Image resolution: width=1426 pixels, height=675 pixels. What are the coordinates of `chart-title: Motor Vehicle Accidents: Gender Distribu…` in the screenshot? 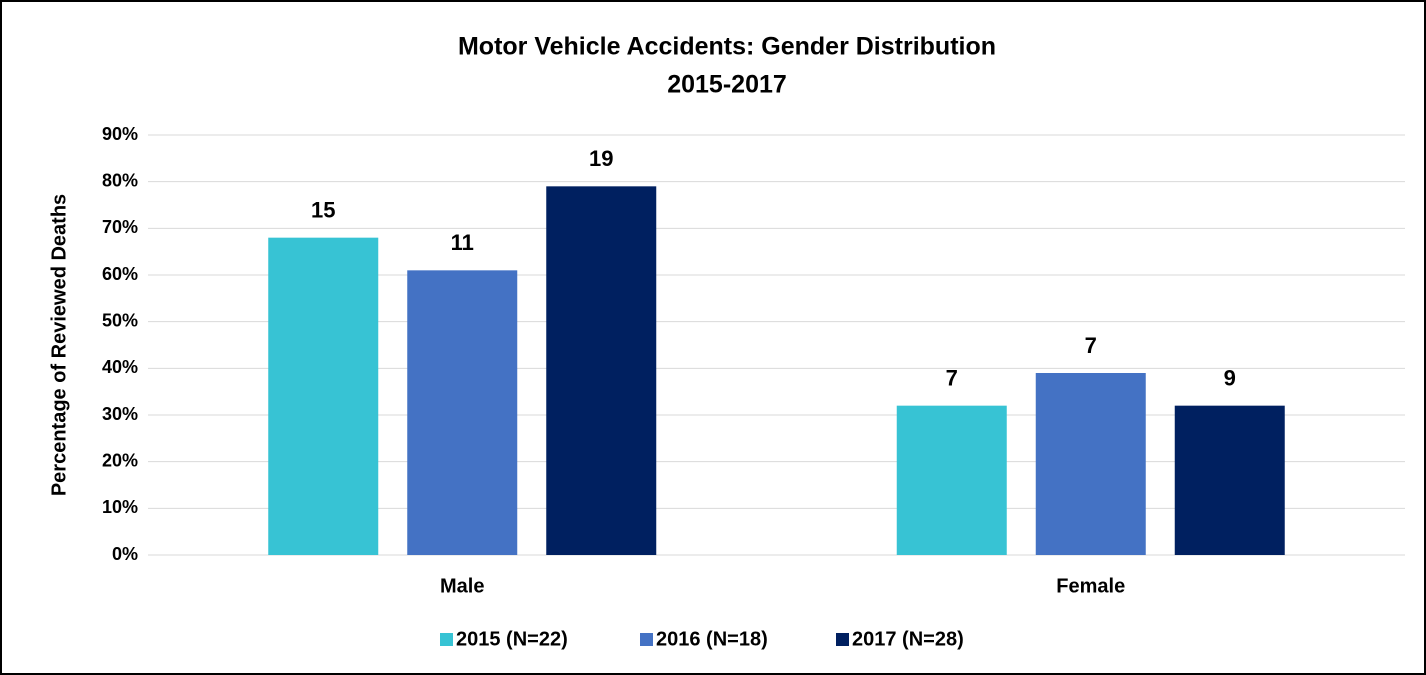 It's located at (727, 47).